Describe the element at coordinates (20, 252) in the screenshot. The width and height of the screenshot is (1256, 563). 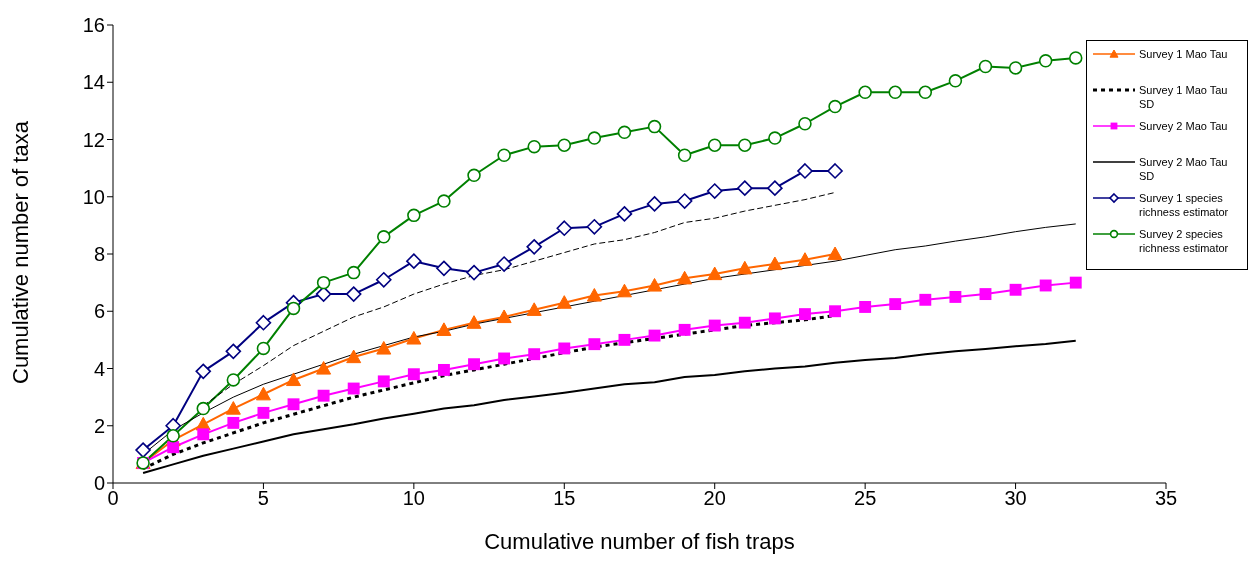
I see `y-axis-title: Cumulative number of taxa` at that location.